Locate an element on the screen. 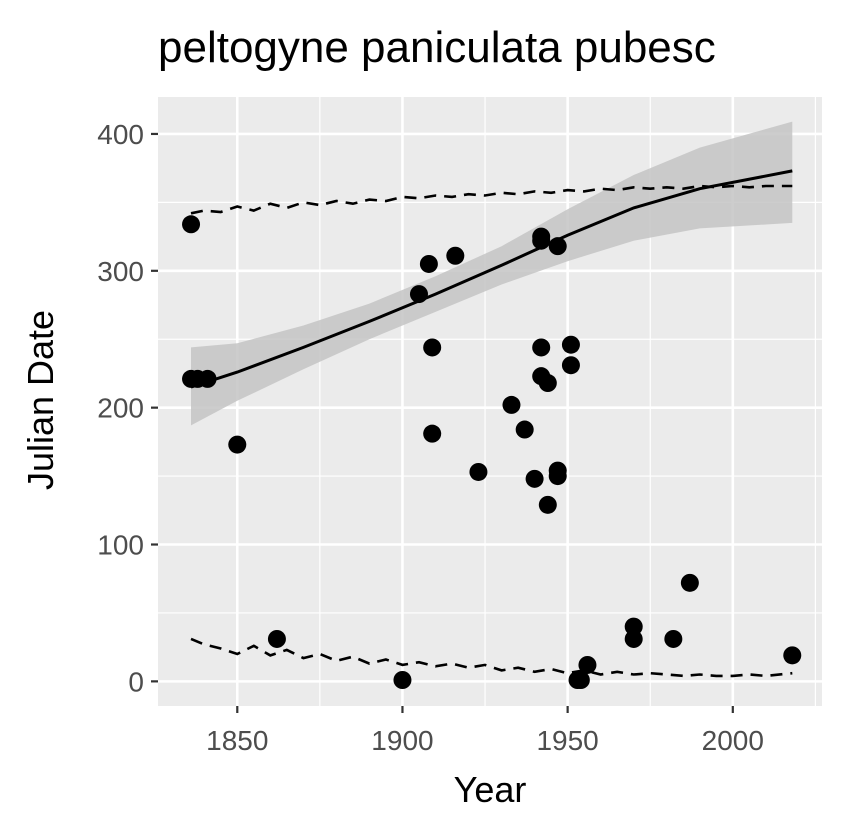 The height and width of the screenshot is (835, 846). chart-title: peltogyne paniculata pubesc is located at coordinates (437, 47).